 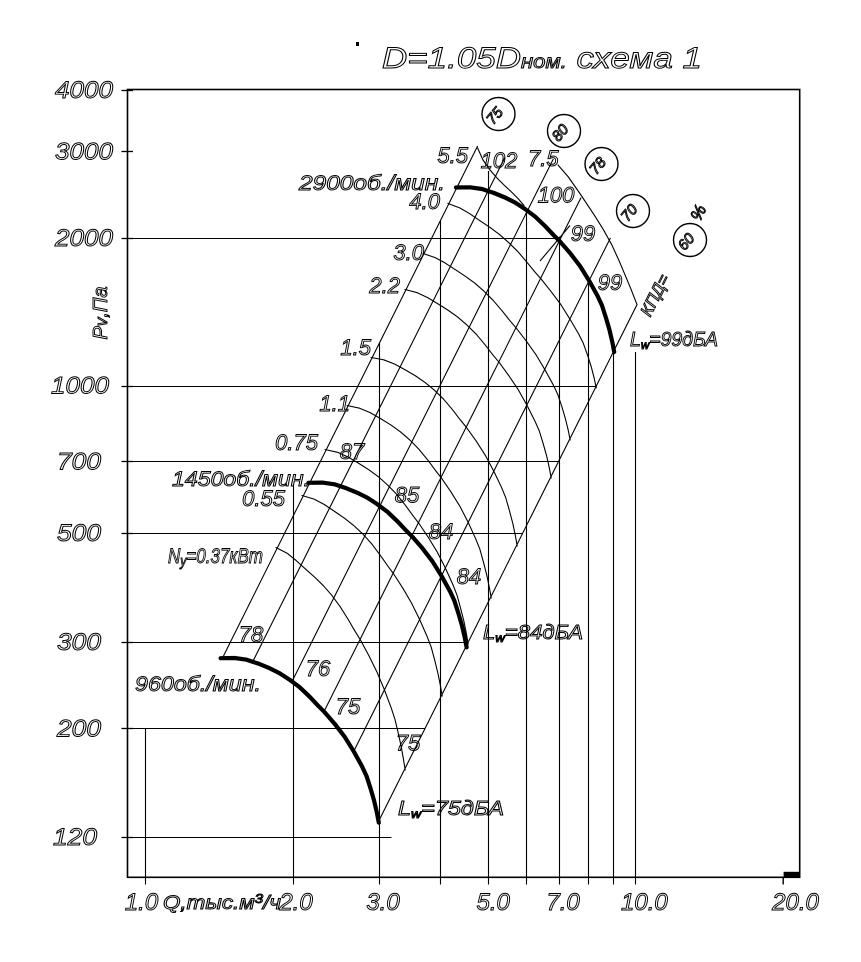 I want to click on svg-text: 20.0, so click(x=795, y=902).